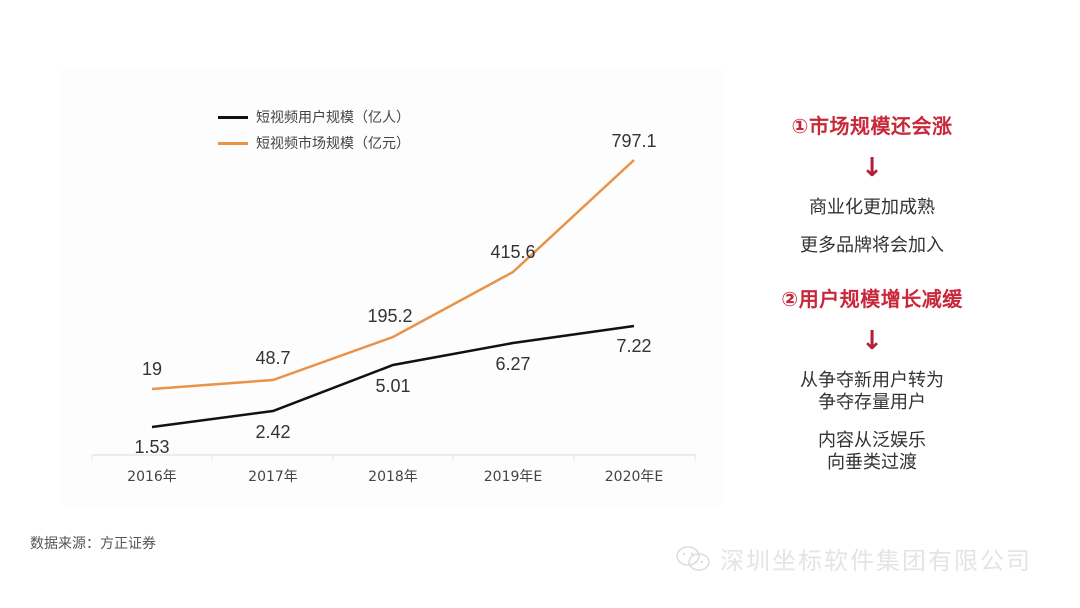  What do you see at coordinates (333, 118) in the screenshot?
I see `legend-label: 短视频用户规模（亿人）` at bounding box center [333, 118].